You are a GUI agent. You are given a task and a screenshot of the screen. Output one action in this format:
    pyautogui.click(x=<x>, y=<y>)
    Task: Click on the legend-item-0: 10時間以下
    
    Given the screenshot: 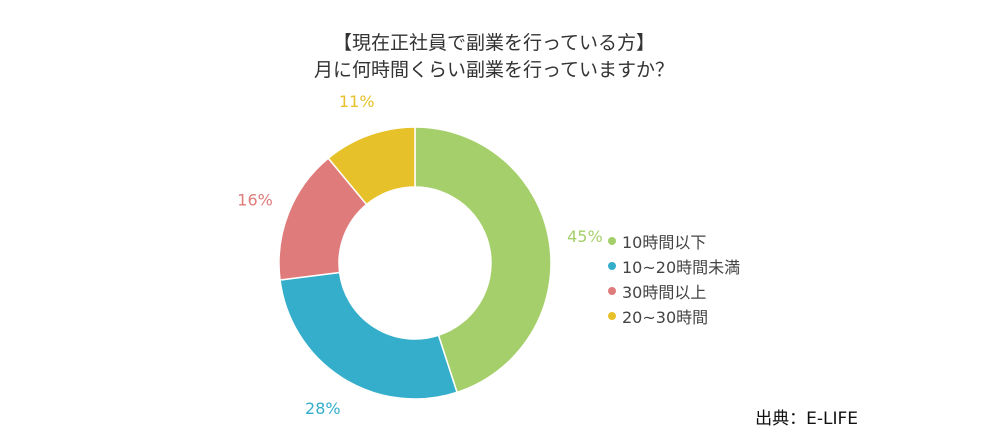 What is the action you would take?
    pyautogui.click(x=674, y=240)
    